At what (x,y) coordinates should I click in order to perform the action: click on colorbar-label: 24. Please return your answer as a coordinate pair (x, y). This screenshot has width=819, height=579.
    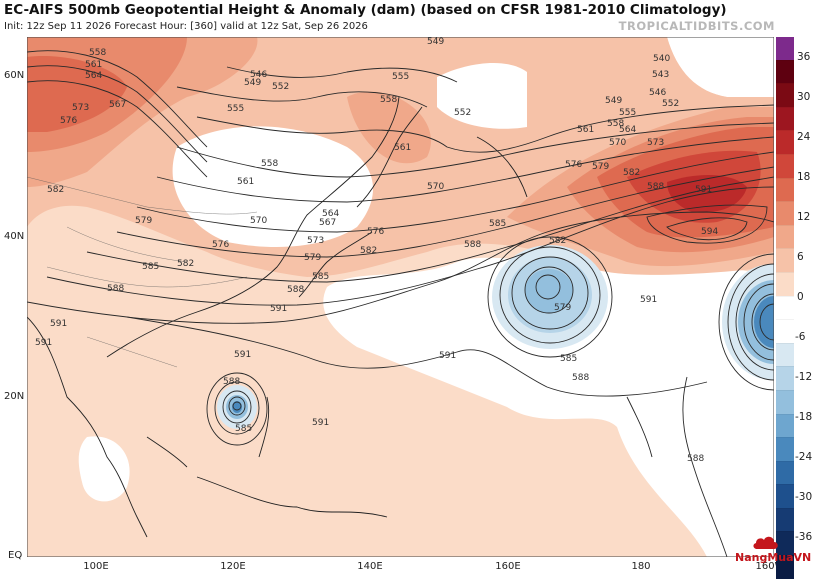
    Looking at the image, I should click on (804, 137).